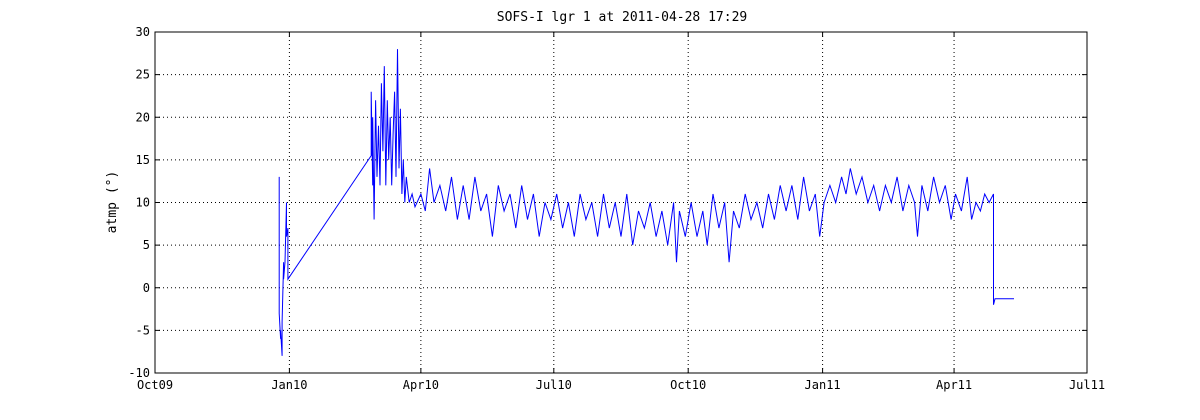  I want to click on y-axis-label: atmp (°), so click(112, 202).